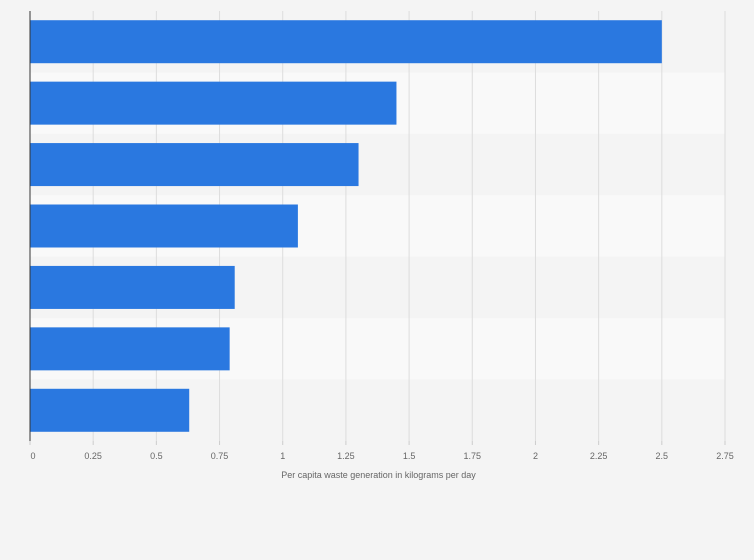 This screenshot has width=754, height=560. What do you see at coordinates (93, 456) in the screenshot?
I see `x-tick-label: 0.25` at bounding box center [93, 456].